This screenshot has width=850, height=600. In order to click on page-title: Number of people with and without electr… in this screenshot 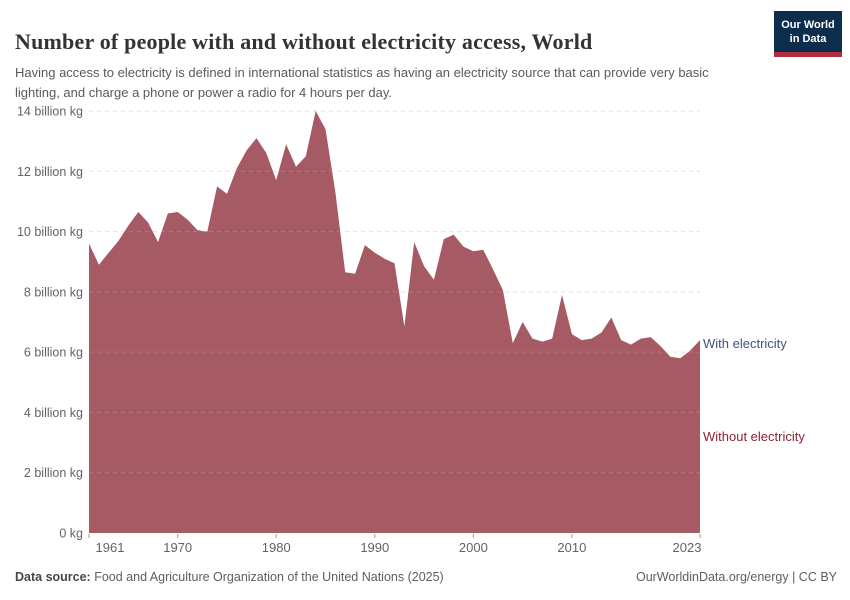, I will do `click(304, 41)`.